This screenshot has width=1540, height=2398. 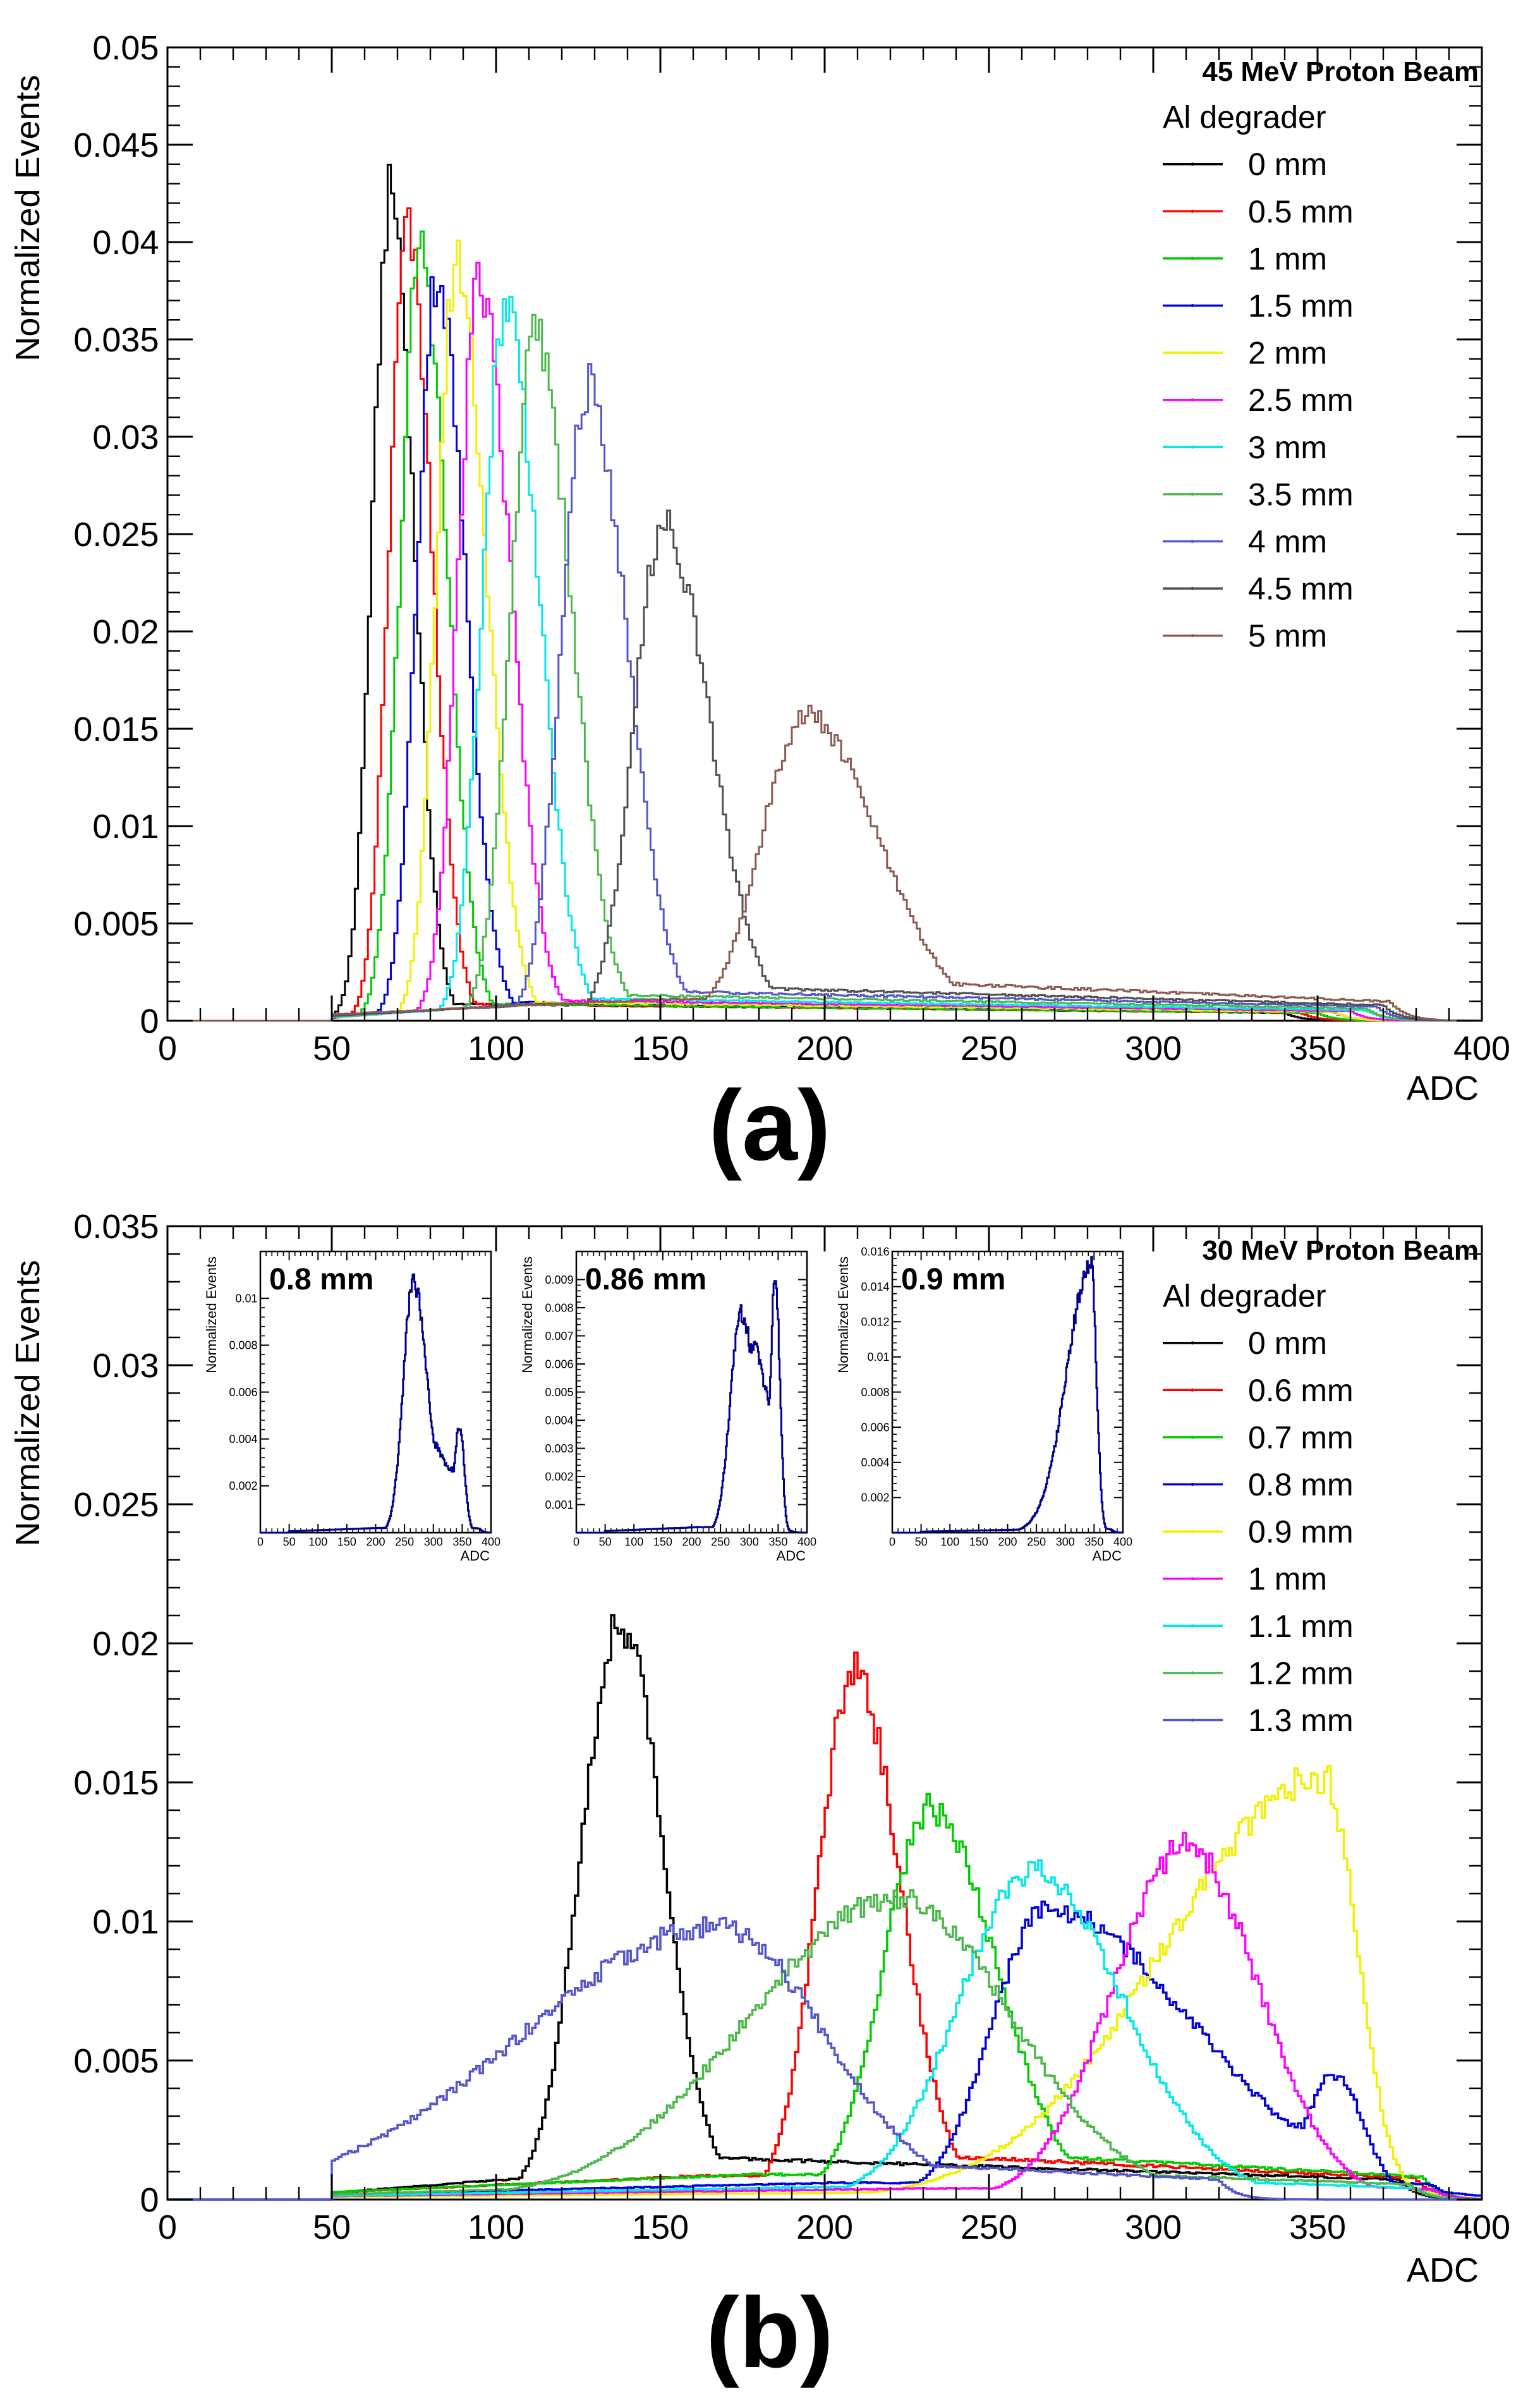 I want to click on b-xtick-label: 250, so click(x=989, y=2227).